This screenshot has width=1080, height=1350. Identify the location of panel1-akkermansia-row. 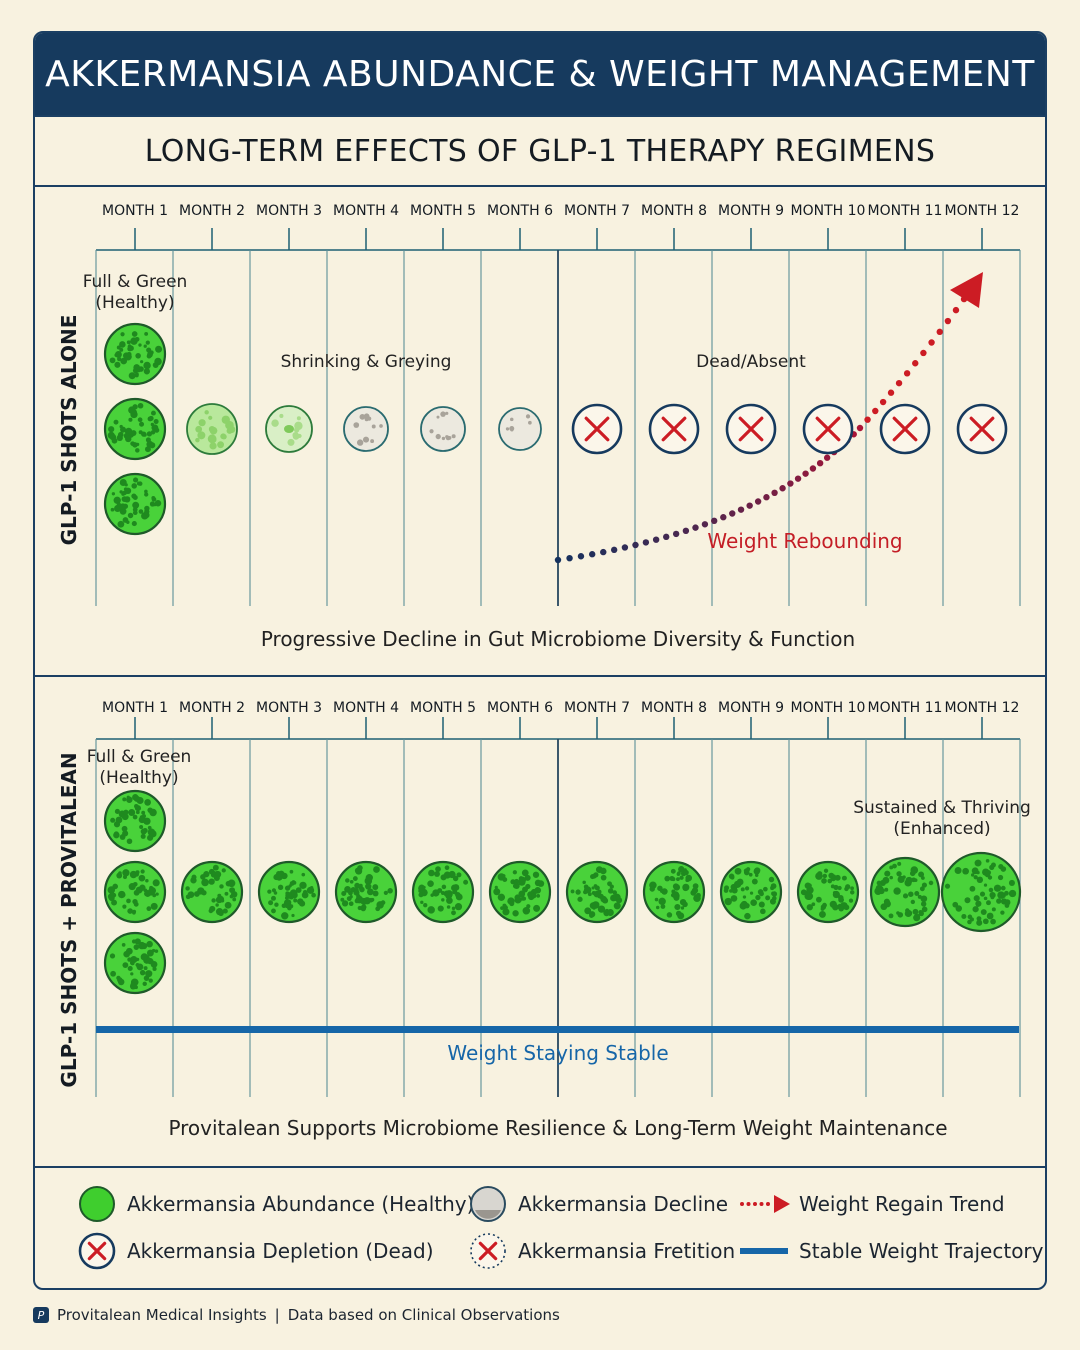
(555, 429).